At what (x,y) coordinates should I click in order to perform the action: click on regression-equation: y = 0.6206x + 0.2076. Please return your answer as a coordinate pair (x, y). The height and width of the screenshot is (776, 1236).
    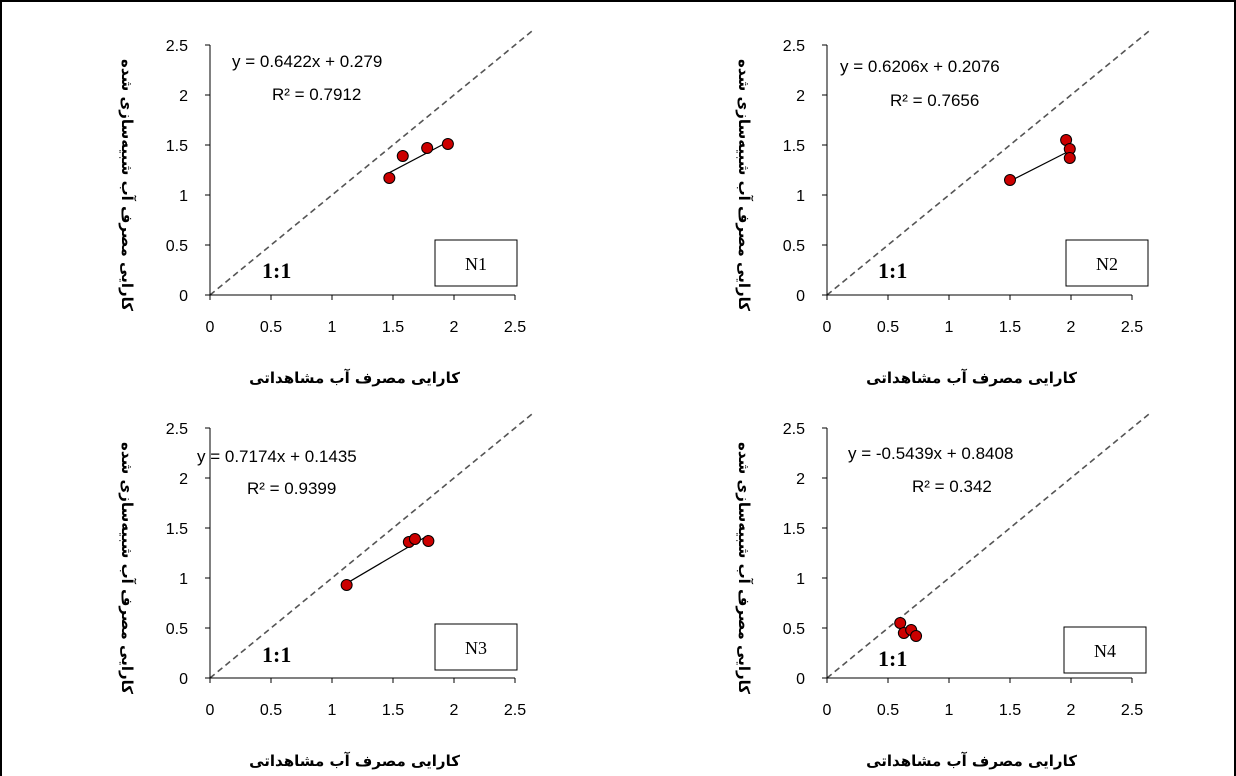
    Looking at the image, I should click on (920, 66).